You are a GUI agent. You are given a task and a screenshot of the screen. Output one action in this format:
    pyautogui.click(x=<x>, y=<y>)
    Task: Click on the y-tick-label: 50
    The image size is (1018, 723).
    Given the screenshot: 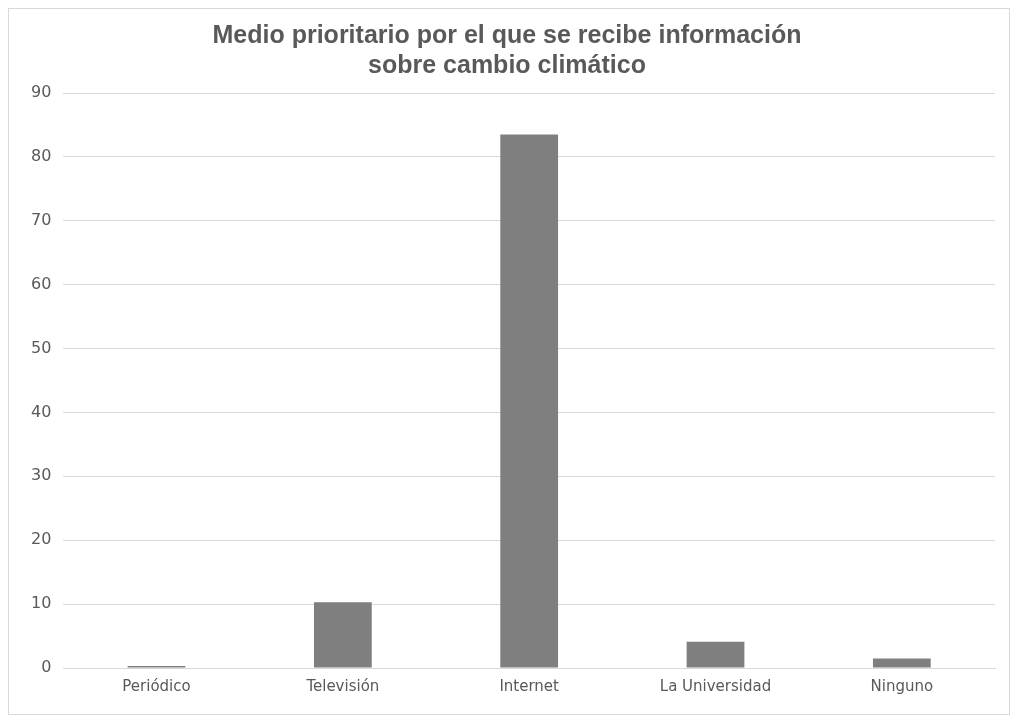 What is the action you would take?
    pyautogui.click(x=41, y=347)
    